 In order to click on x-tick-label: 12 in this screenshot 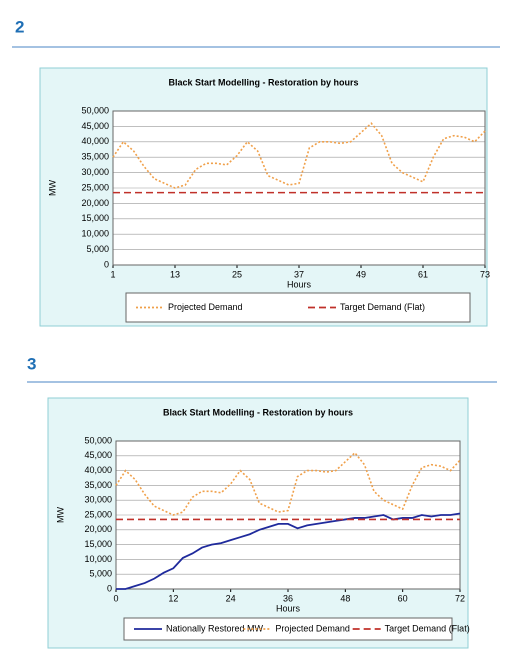, I will do `click(173, 598)`.